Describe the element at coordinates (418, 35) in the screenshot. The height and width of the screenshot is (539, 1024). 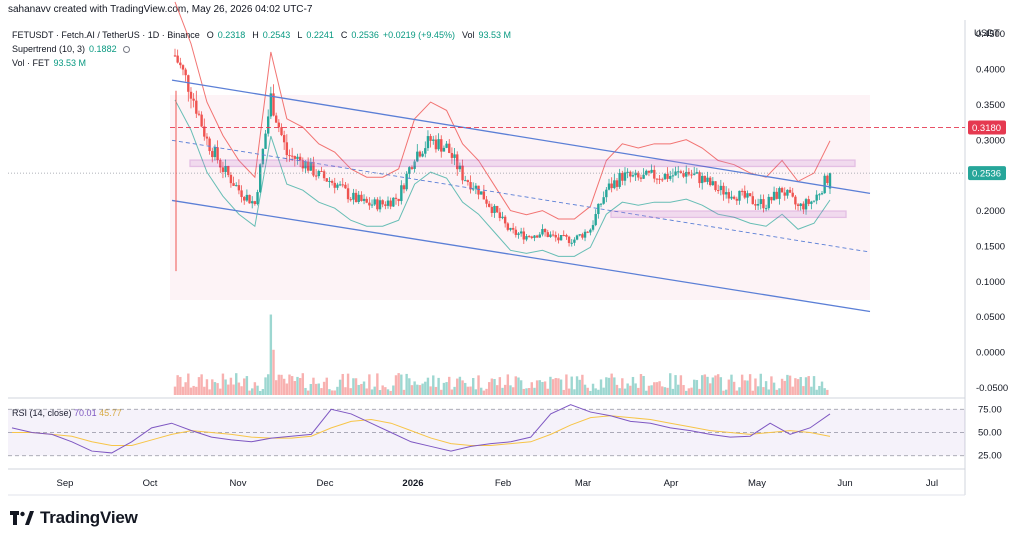
I see `change-value: +0.0219 (+9.45%)` at that location.